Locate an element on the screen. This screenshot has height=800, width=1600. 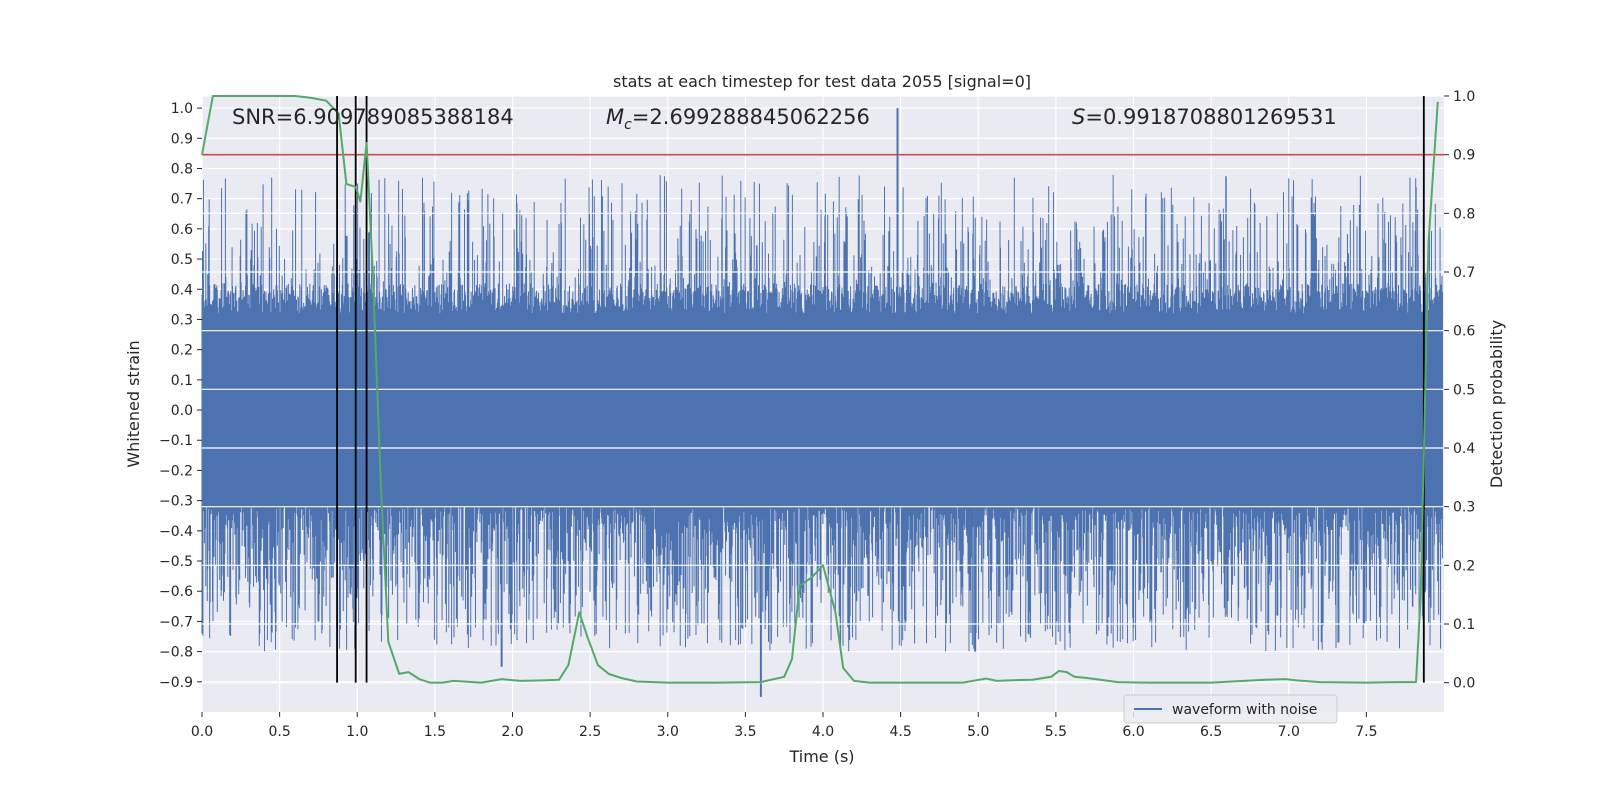
y-left-tick-label: −0.2 is located at coordinates (176, 471).